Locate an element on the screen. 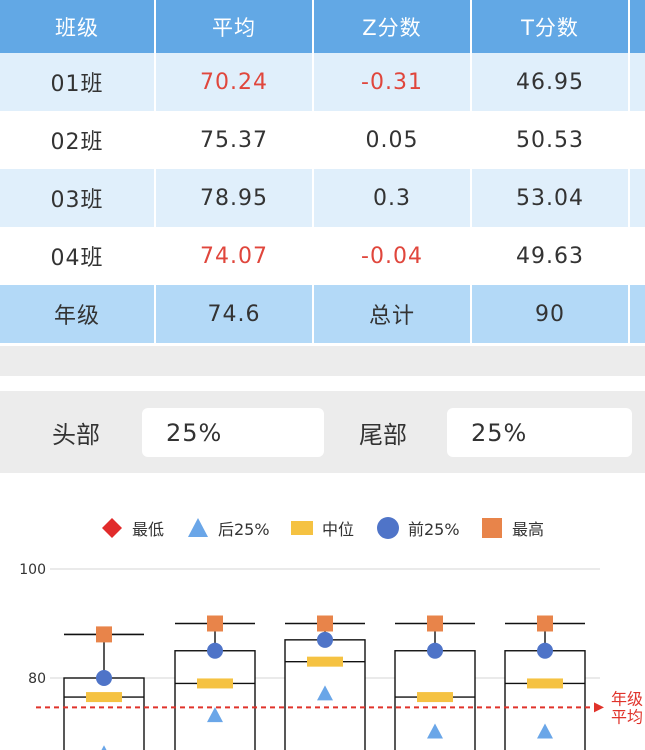  legend-median-label: 中位 is located at coordinates (338, 529).